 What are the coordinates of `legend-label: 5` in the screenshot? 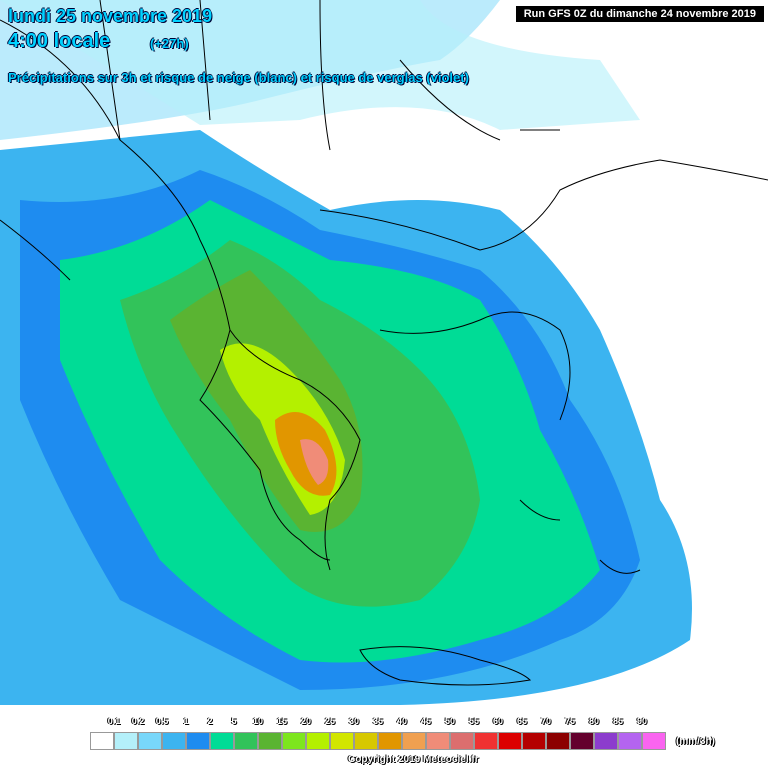 It's located at (234, 721).